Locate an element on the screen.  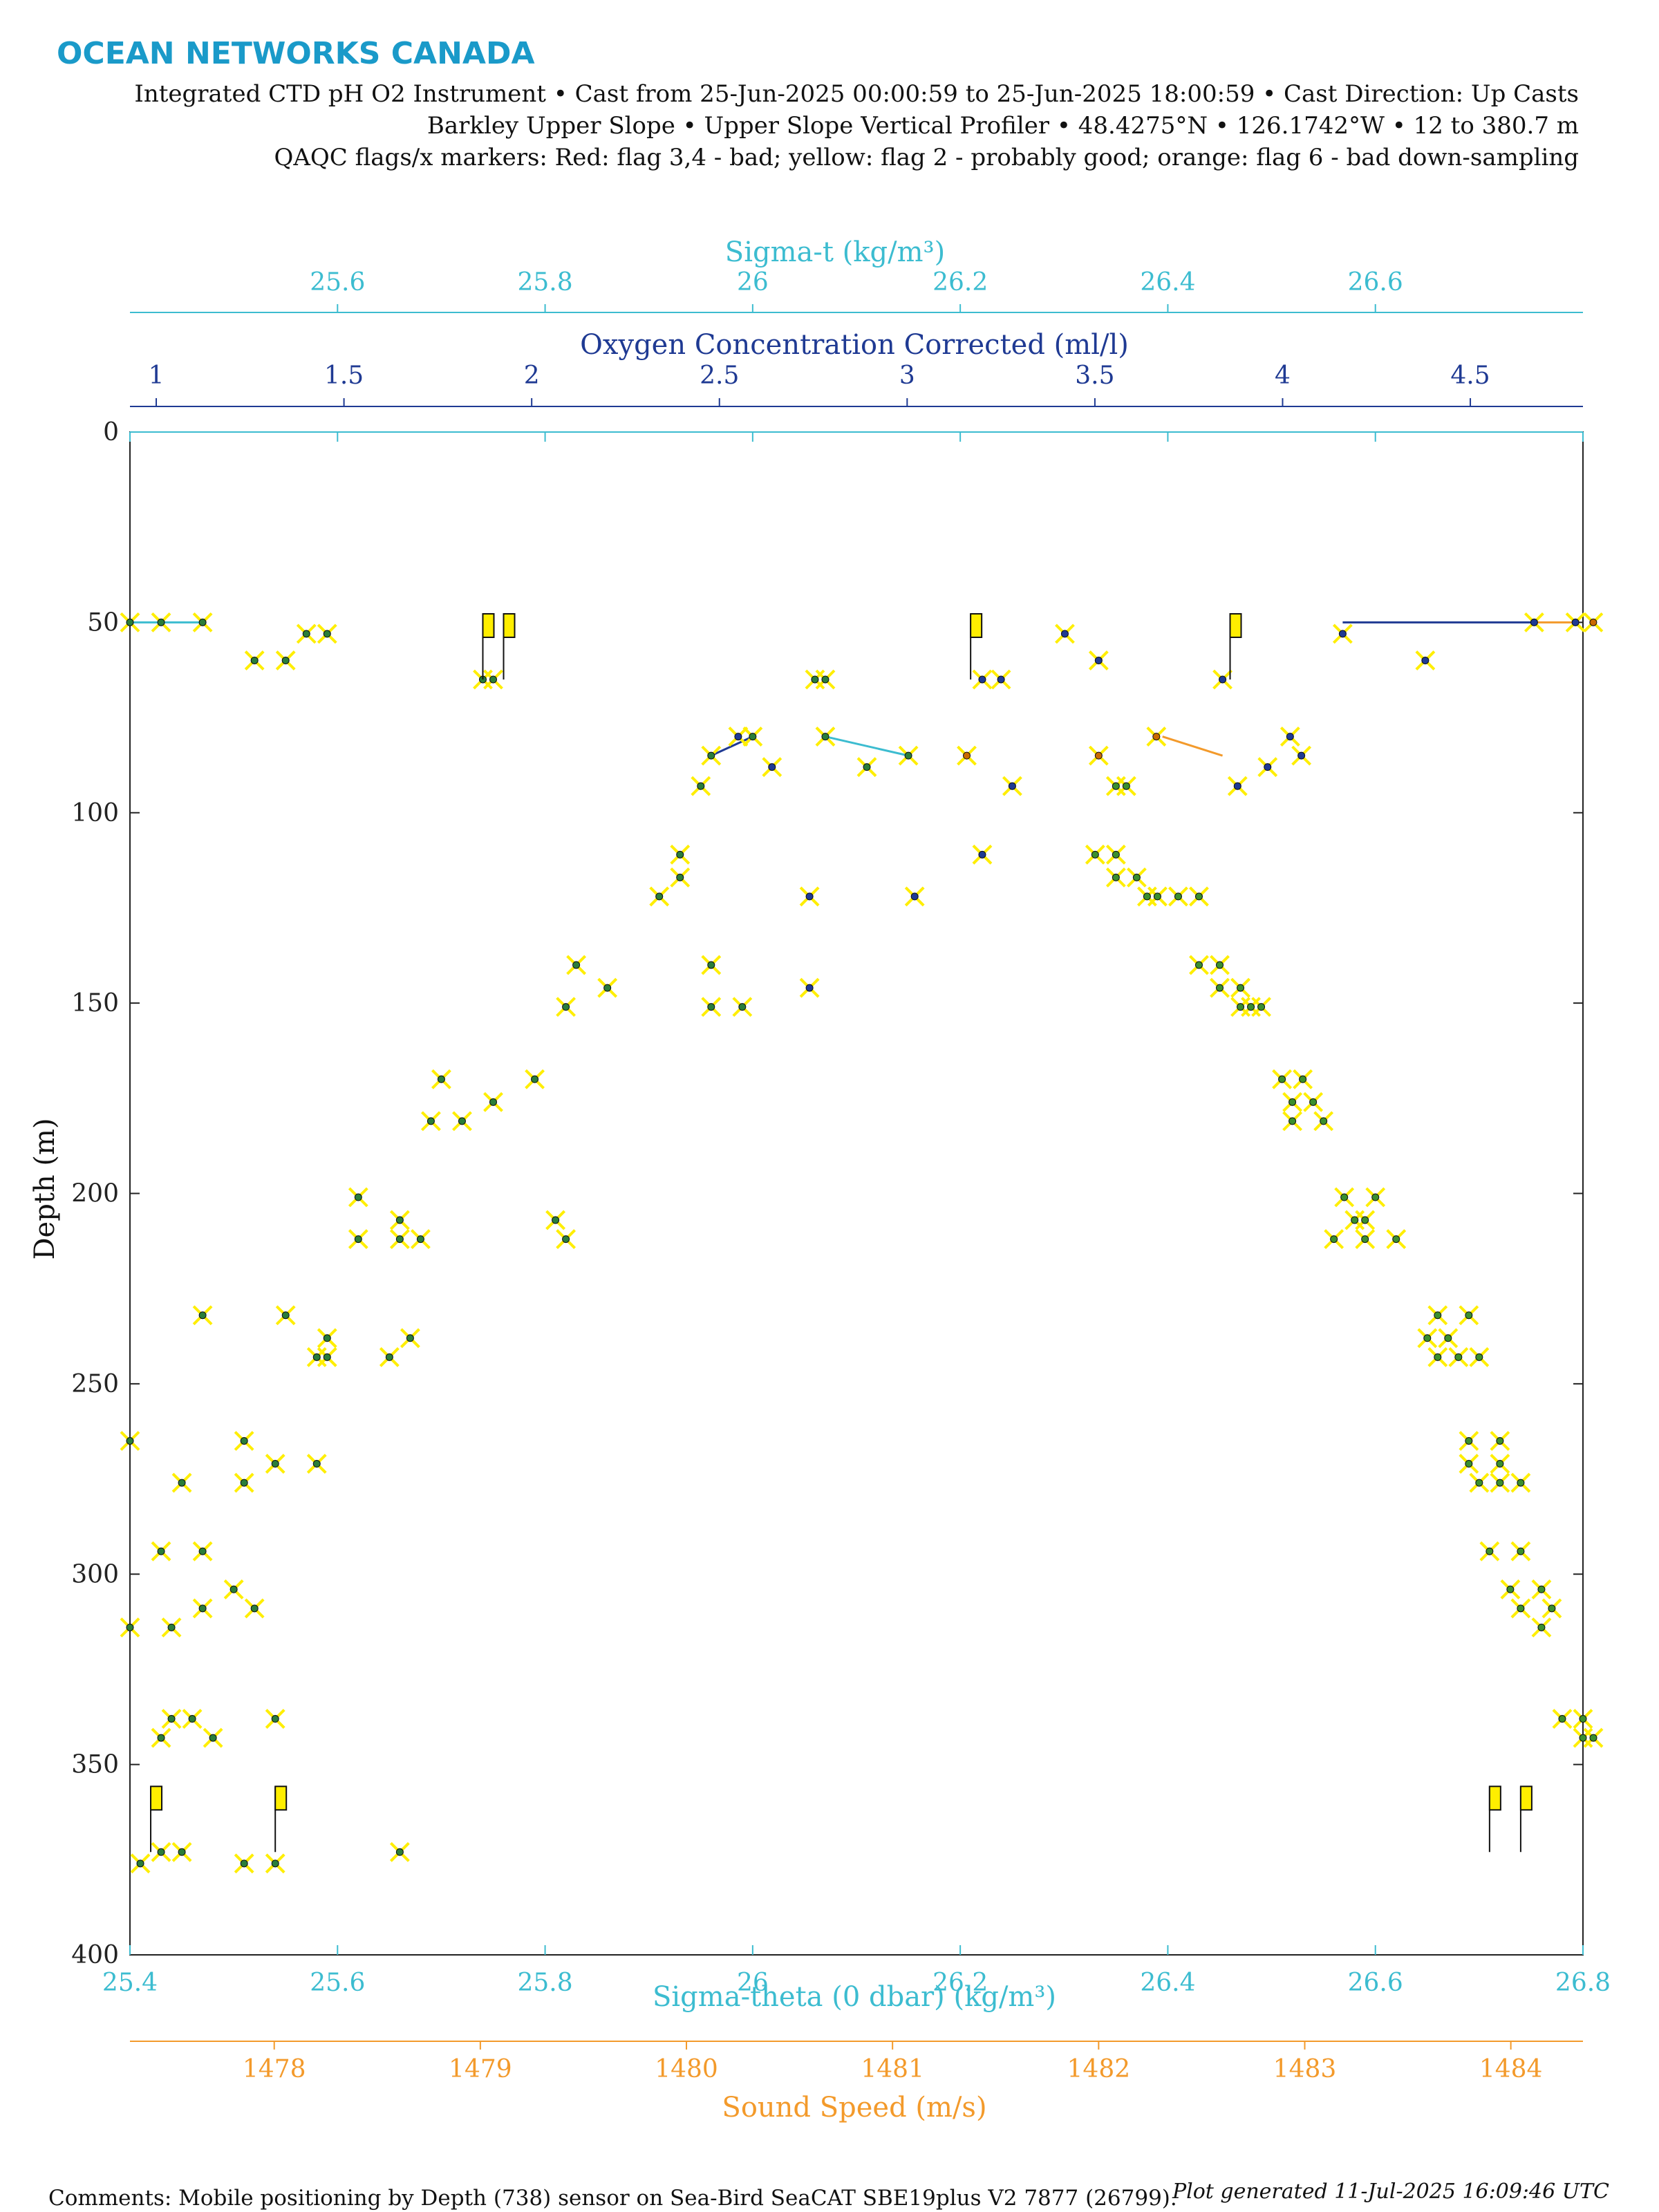
sigma-theta-axis-title: Sigma-theta (0 dbar) (kg/m³) is located at coordinates (854, 1997).